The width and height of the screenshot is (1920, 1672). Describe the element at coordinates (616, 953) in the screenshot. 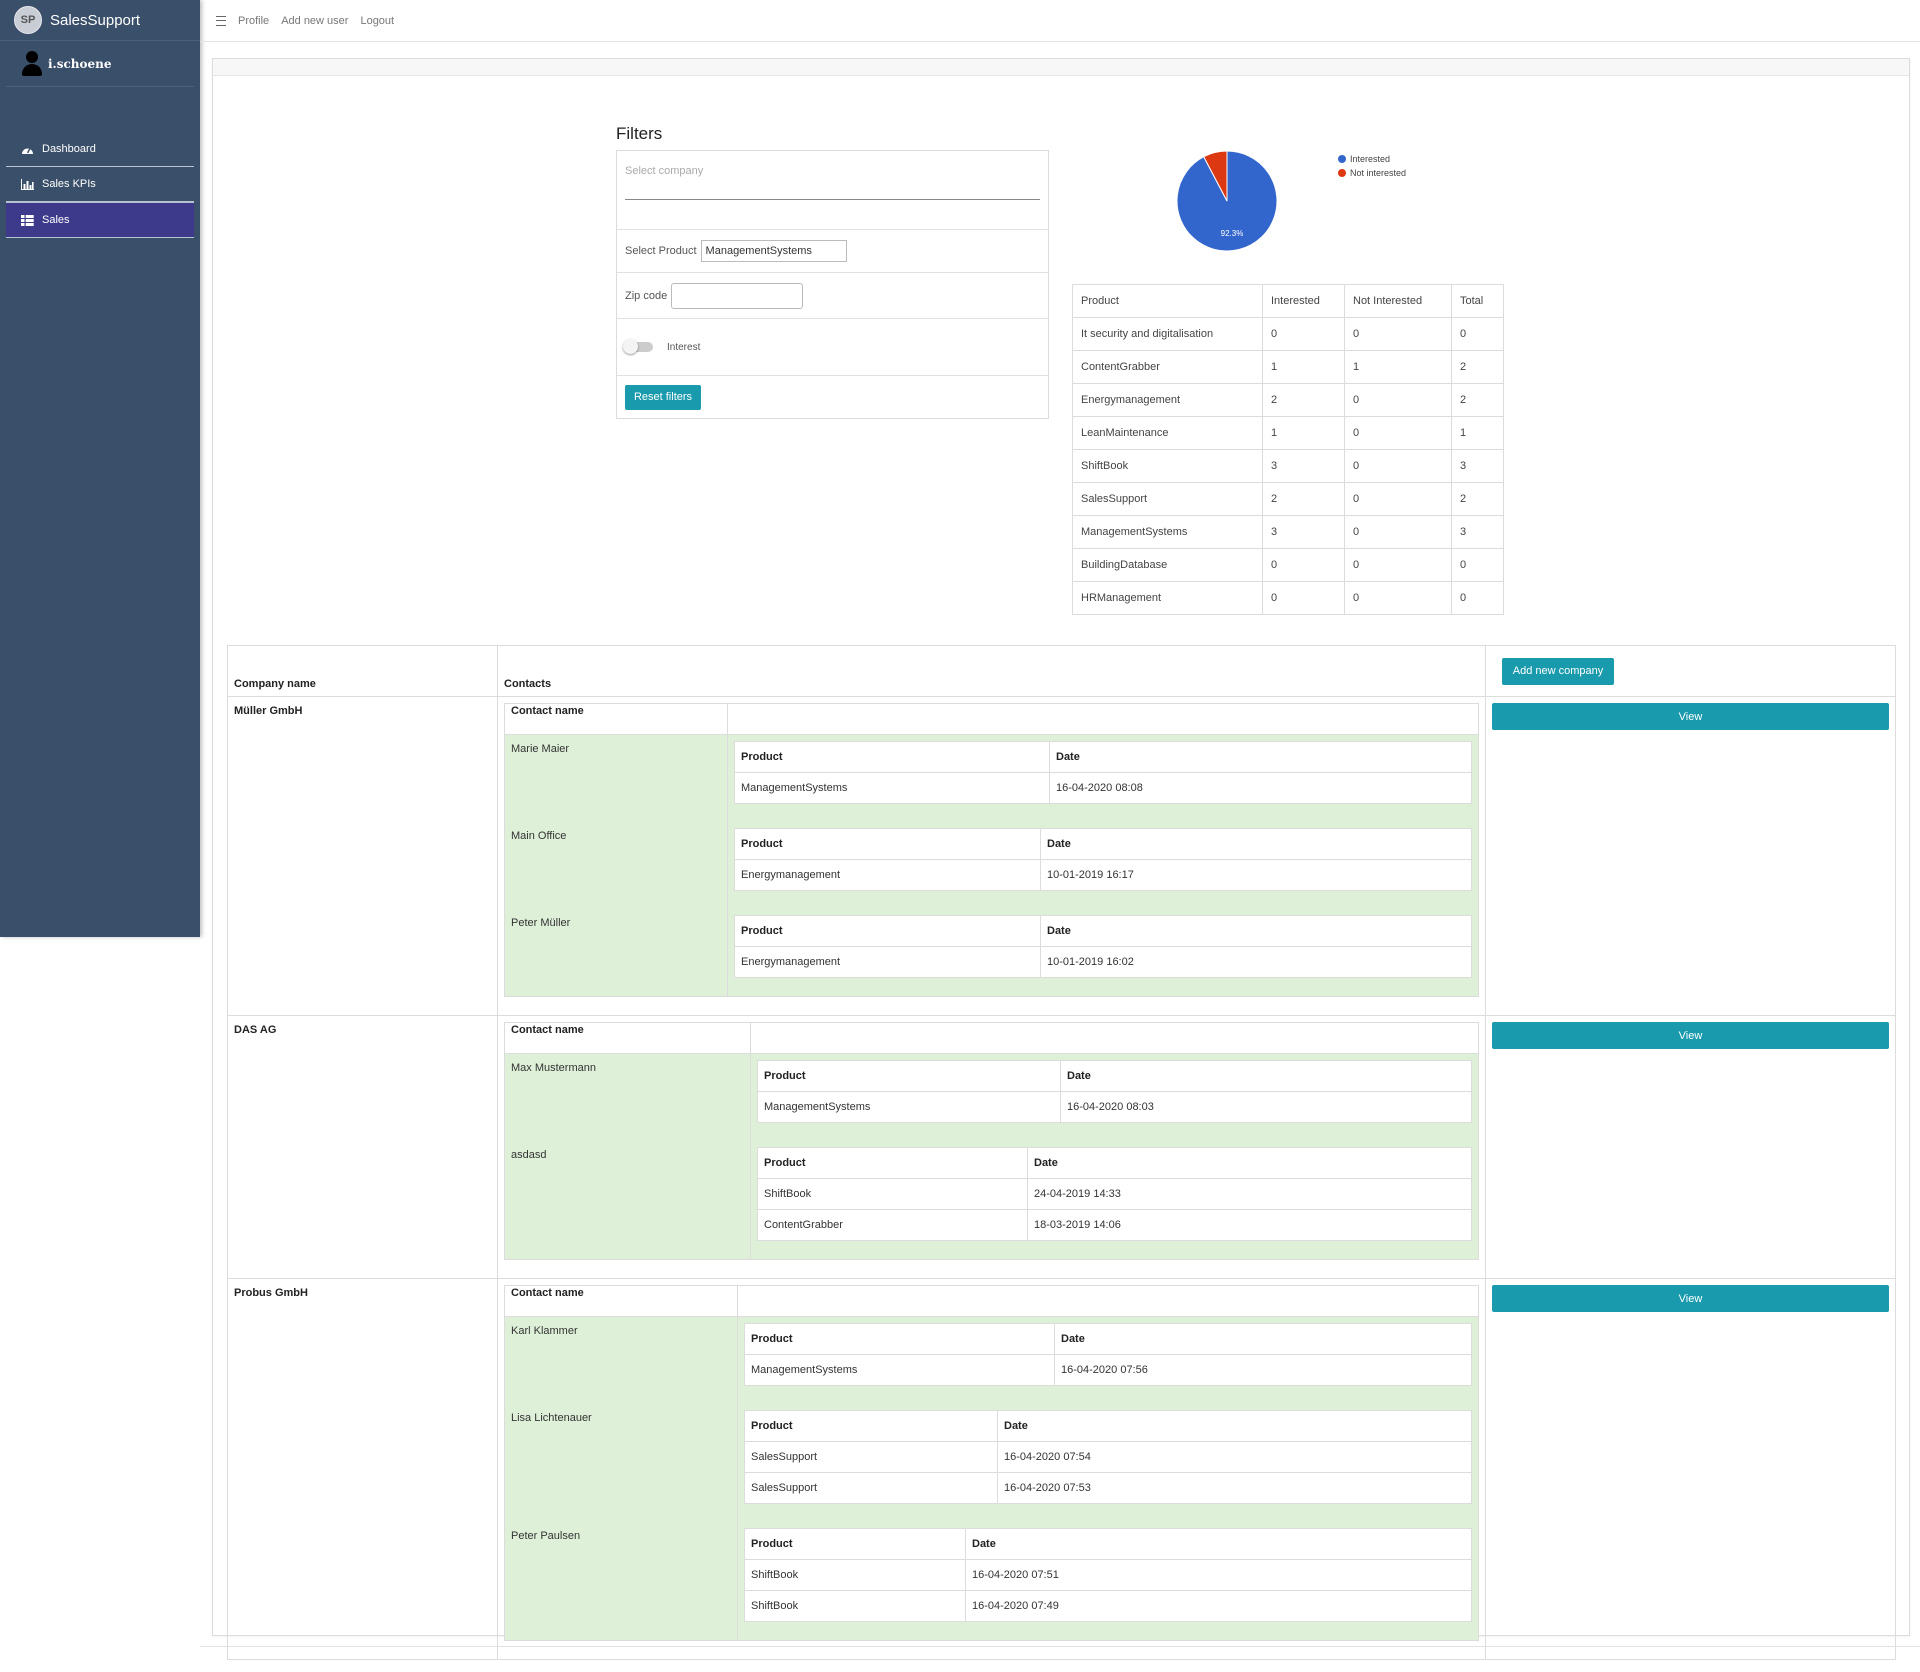

I see `contact-name: Peter Müller` at that location.